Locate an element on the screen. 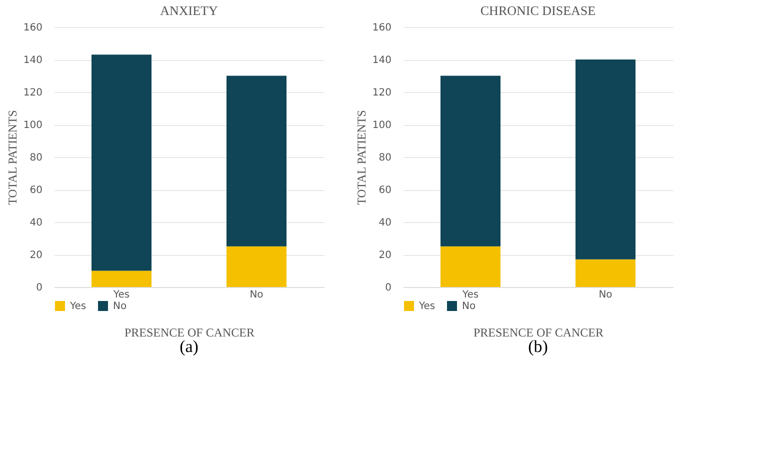  text: (b) is located at coordinates (538, 346).